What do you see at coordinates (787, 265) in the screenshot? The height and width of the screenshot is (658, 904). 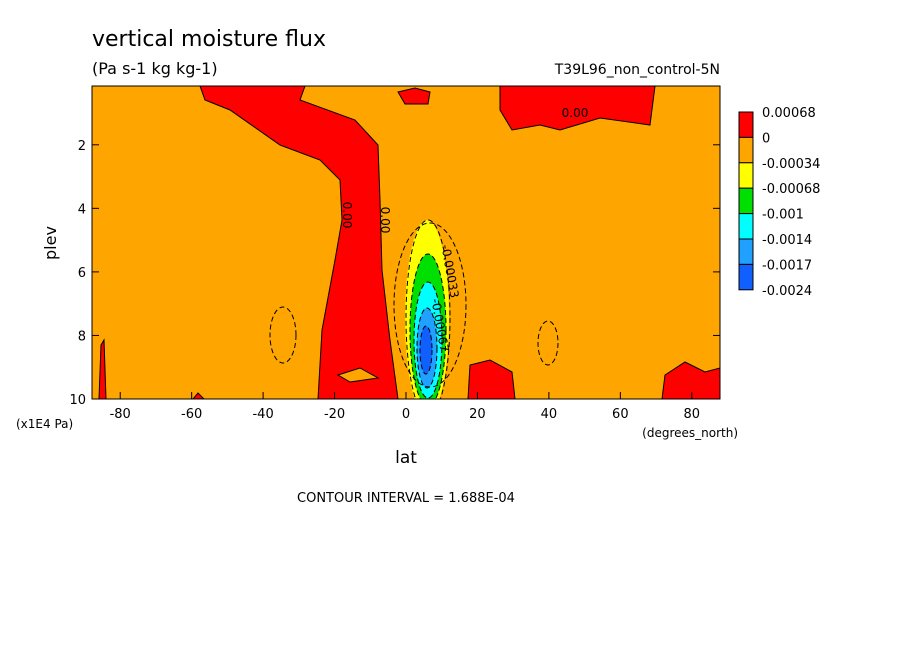 I see `colorbar-label: -0.0017` at bounding box center [787, 265].